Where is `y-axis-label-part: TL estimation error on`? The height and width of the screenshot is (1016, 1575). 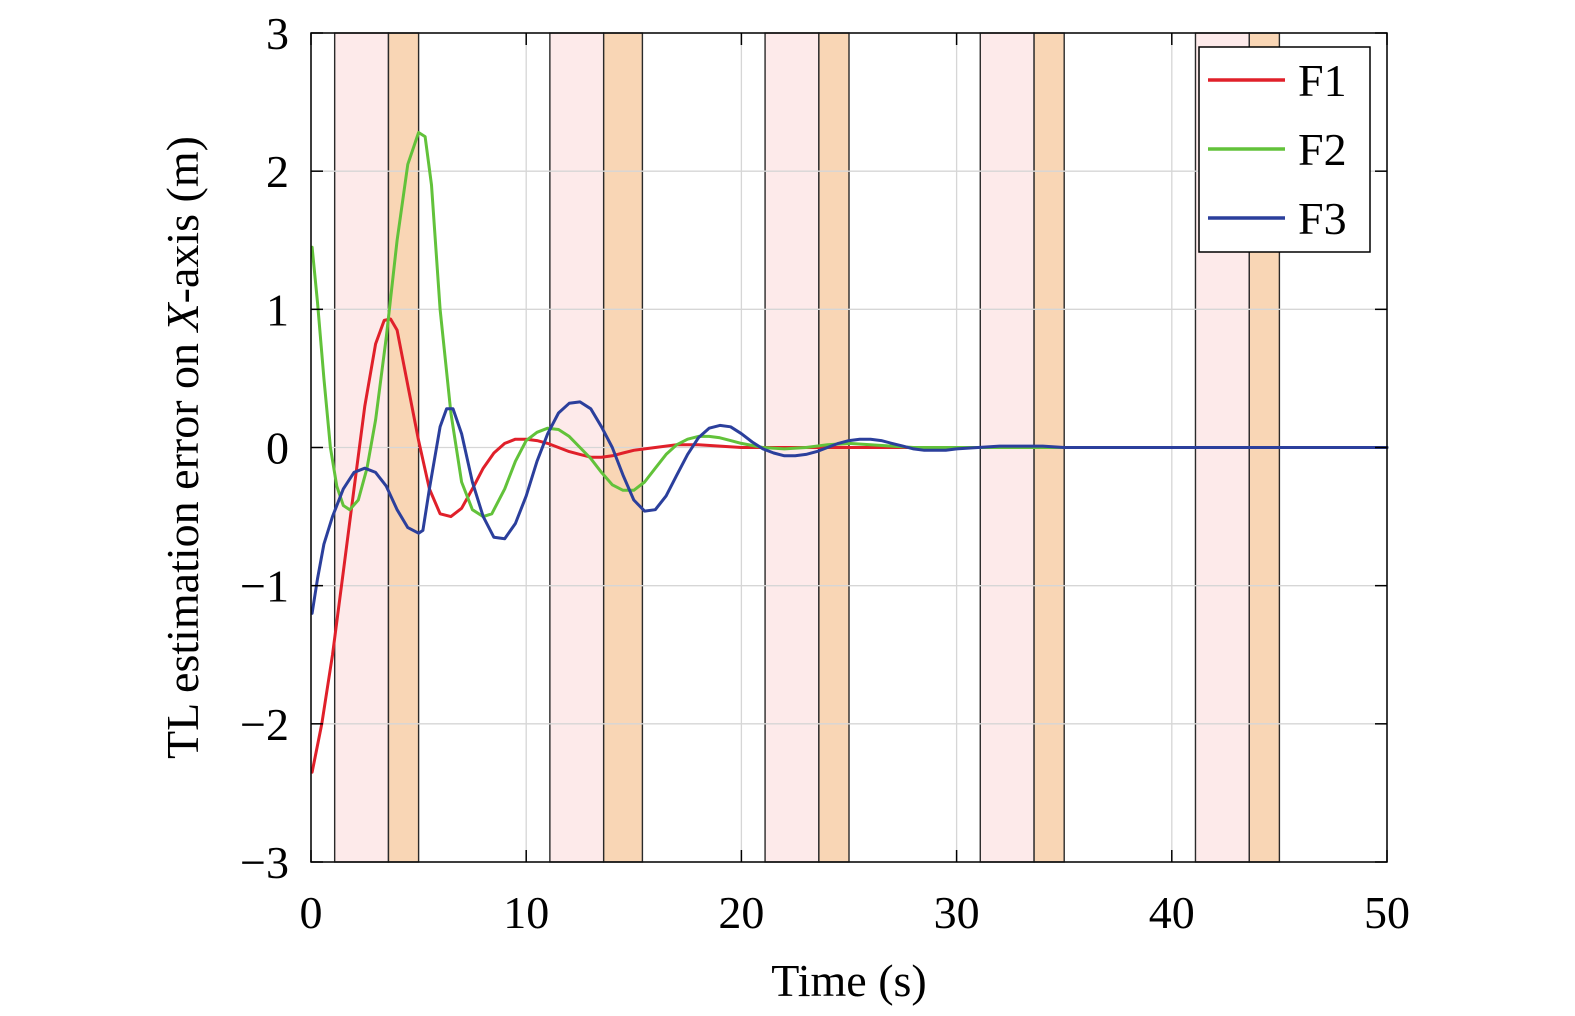
y-axis-label-part: TL estimation error on is located at coordinates (182, 545).